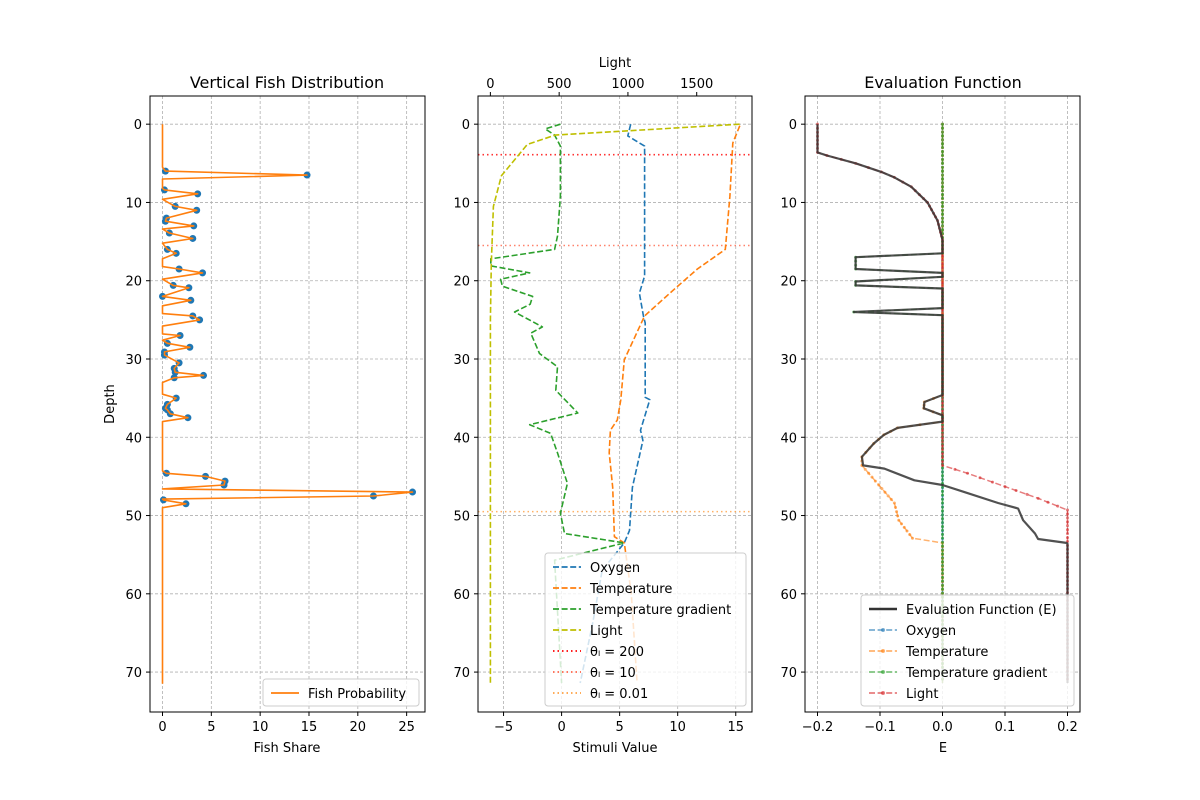 This screenshot has height=800, width=1200. I want to click on y-tick-label: 0, so click(793, 125).